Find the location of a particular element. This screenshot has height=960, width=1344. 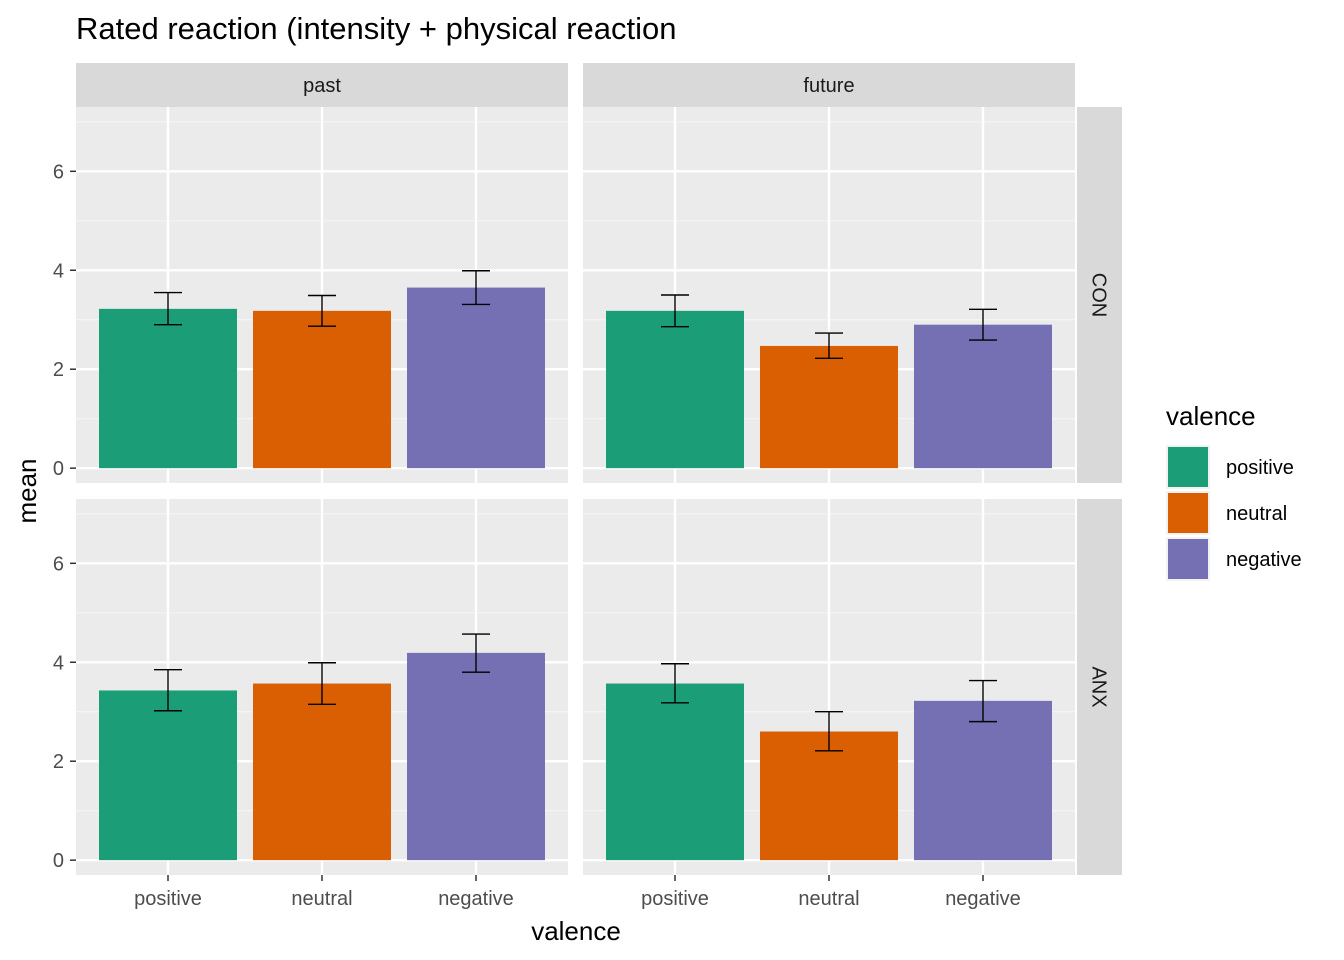

facet-strip-future is located at coordinates (829, 85).